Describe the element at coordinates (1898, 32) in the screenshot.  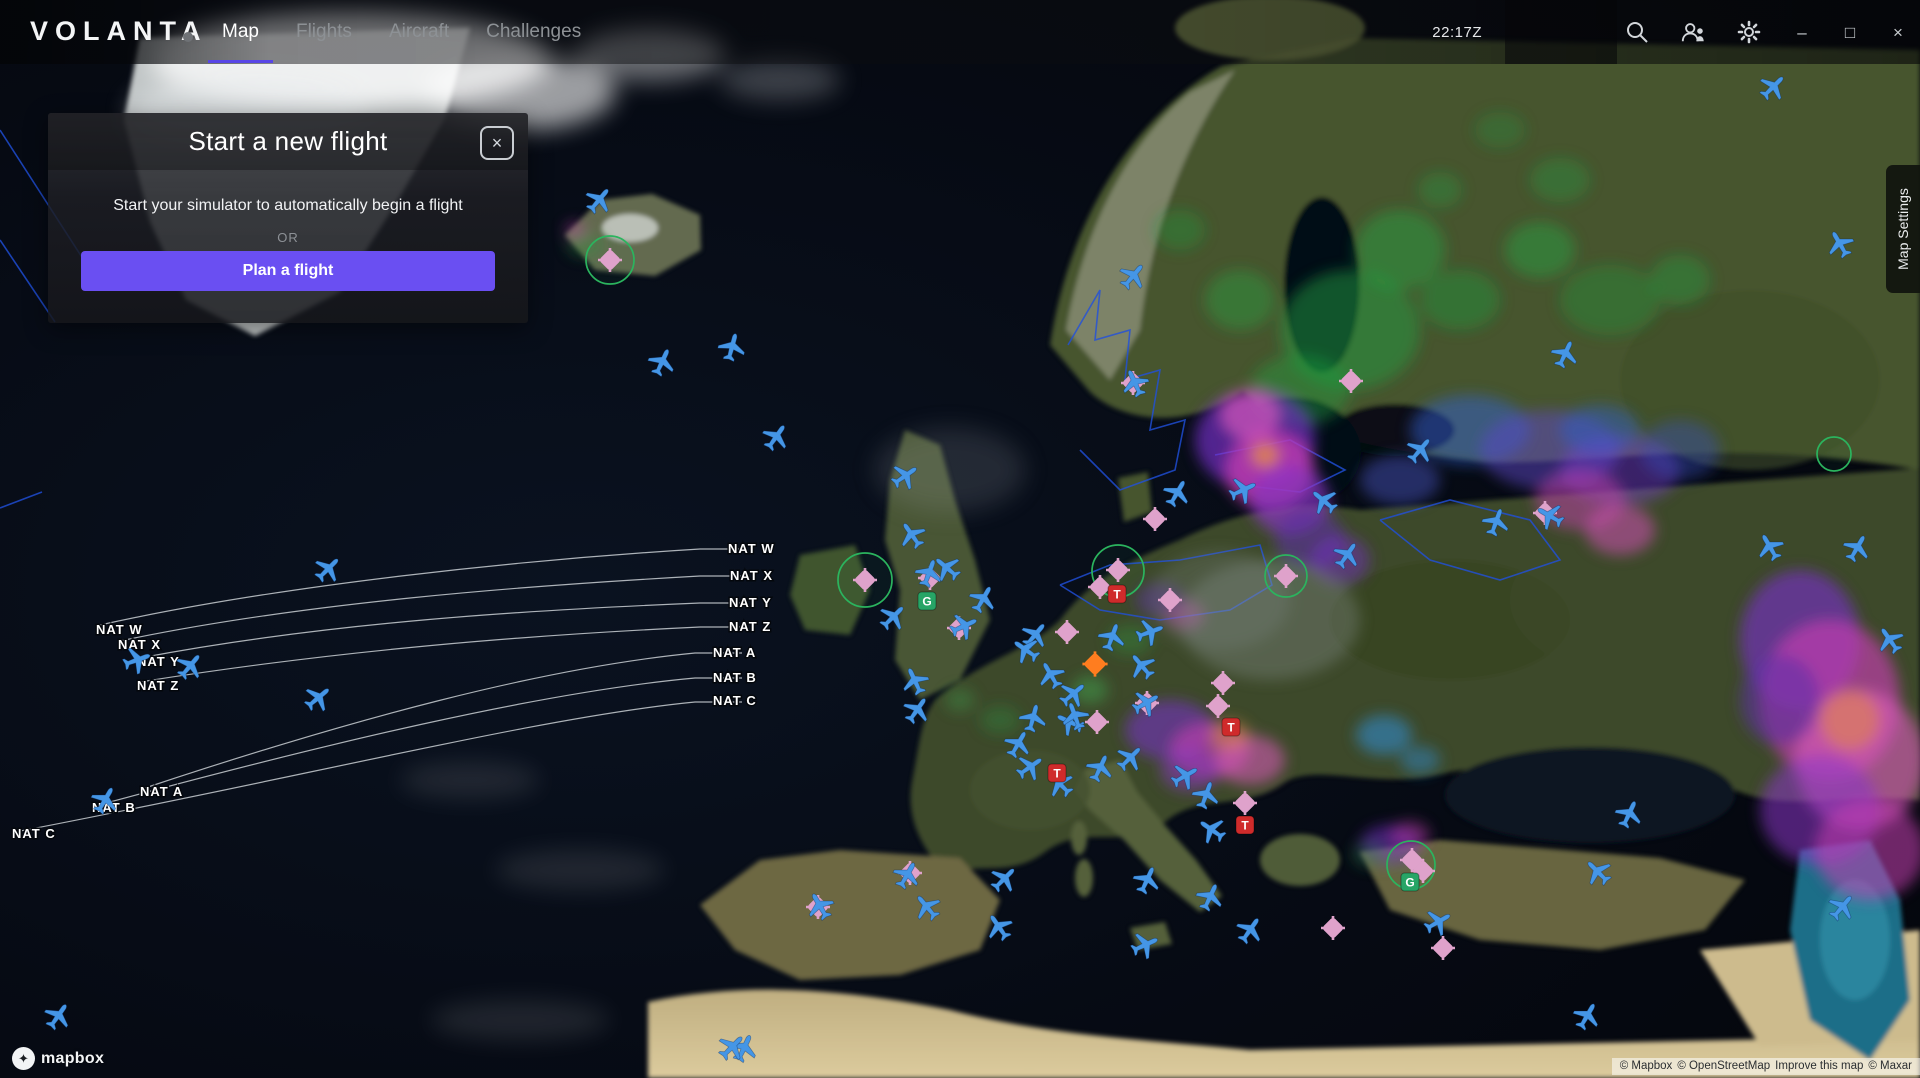
I see `close-button: ×` at that location.